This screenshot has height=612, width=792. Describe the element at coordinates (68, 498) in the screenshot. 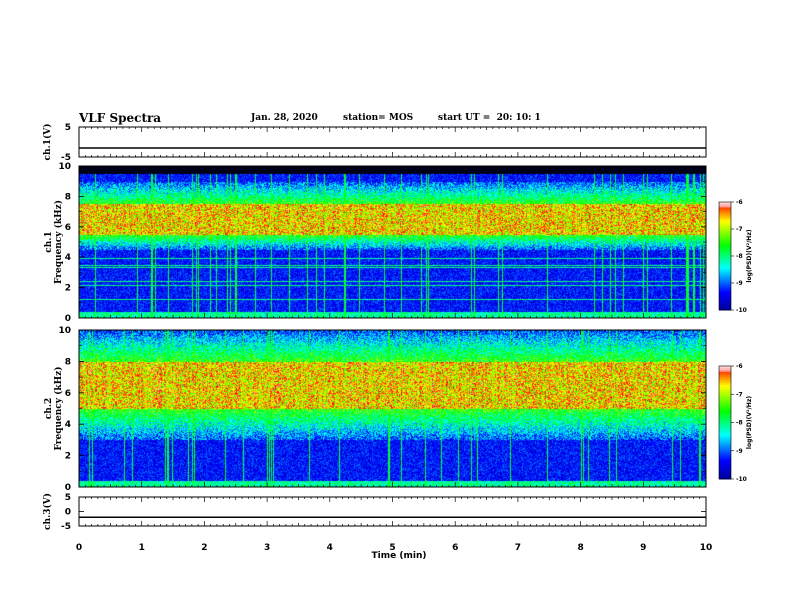

I see `y-tick-label-ch3: 5` at that location.